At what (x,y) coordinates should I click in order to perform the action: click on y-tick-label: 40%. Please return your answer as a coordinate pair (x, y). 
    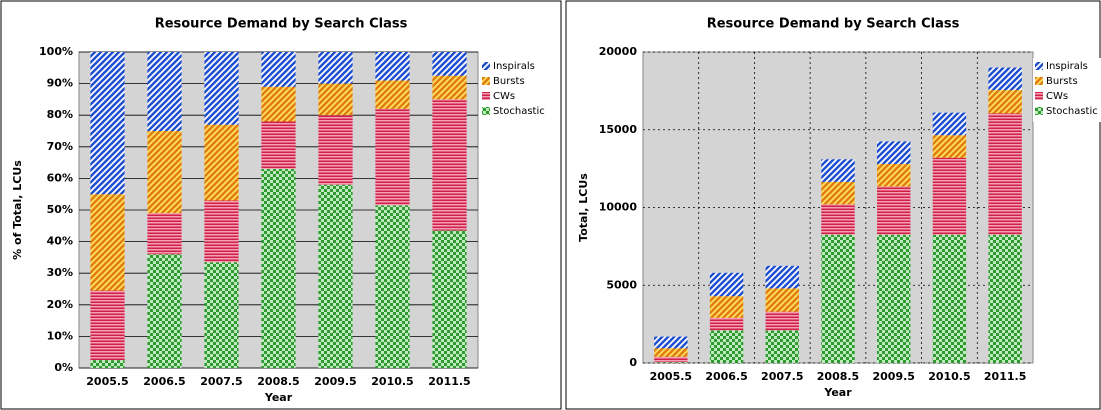
    Looking at the image, I should click on (60, 241).